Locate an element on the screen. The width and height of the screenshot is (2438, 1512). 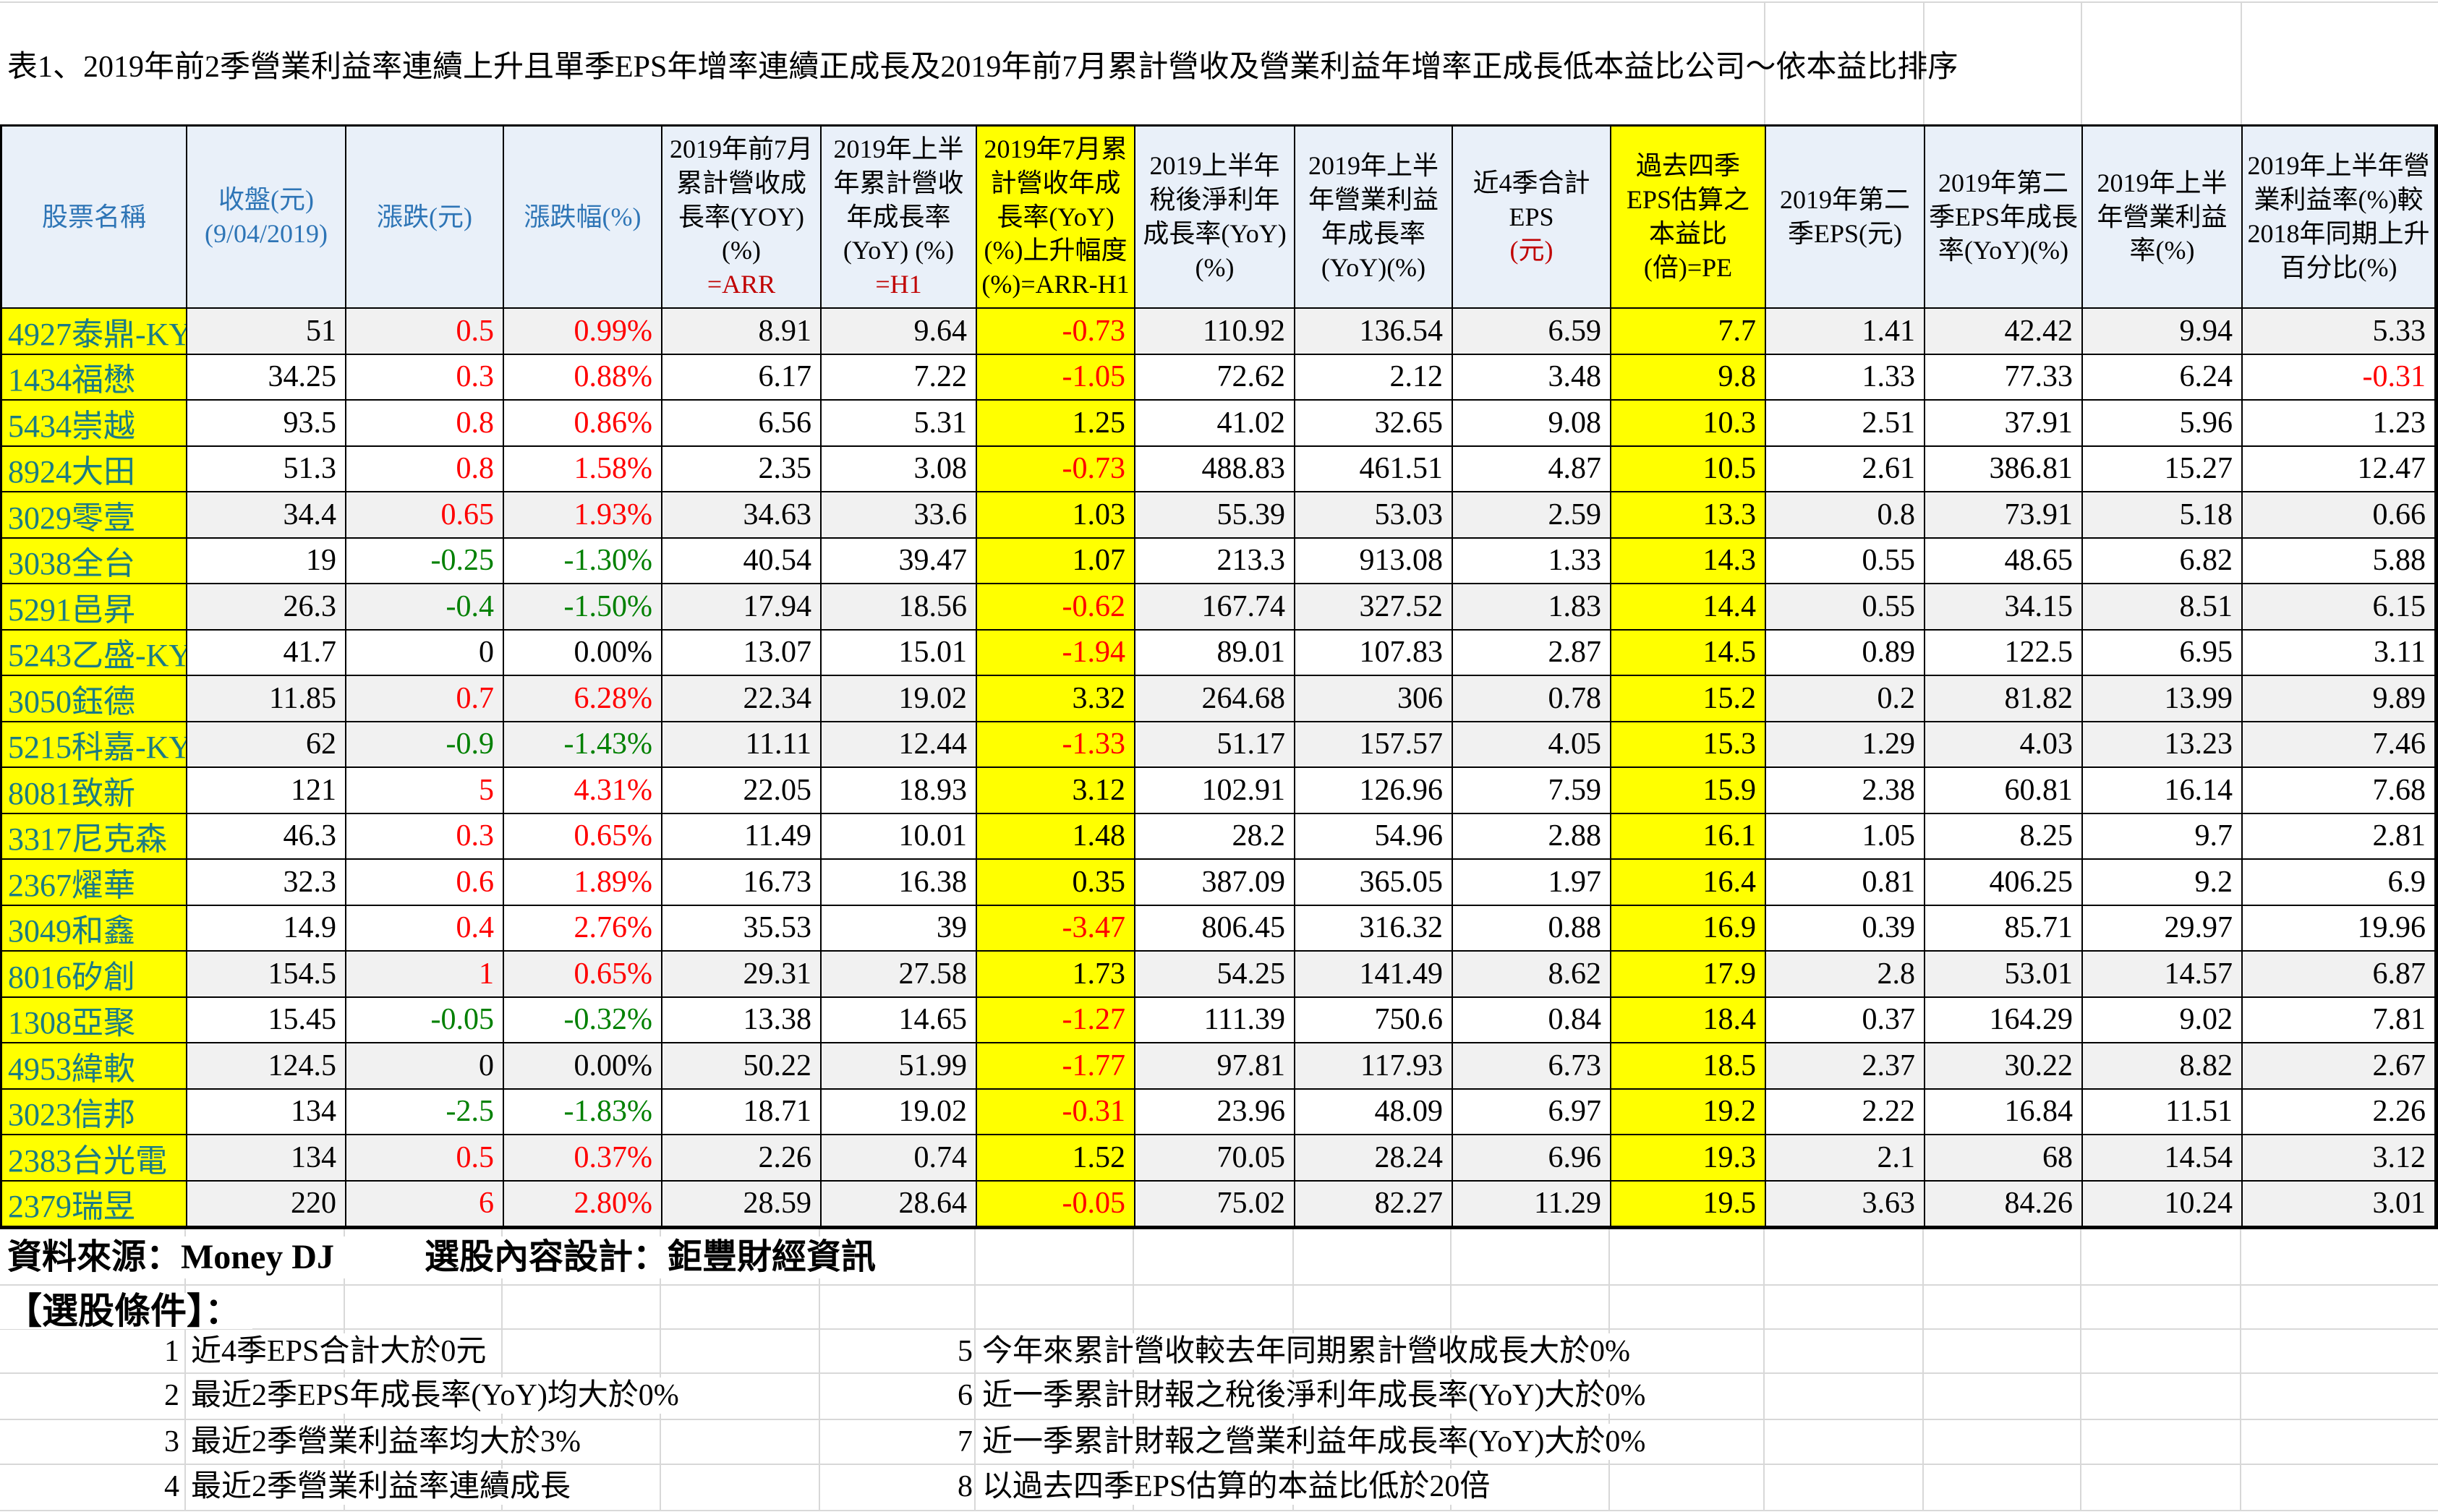
value-cell-rev-growth-7m: 2.26 is located at coordinates (742, 1158).